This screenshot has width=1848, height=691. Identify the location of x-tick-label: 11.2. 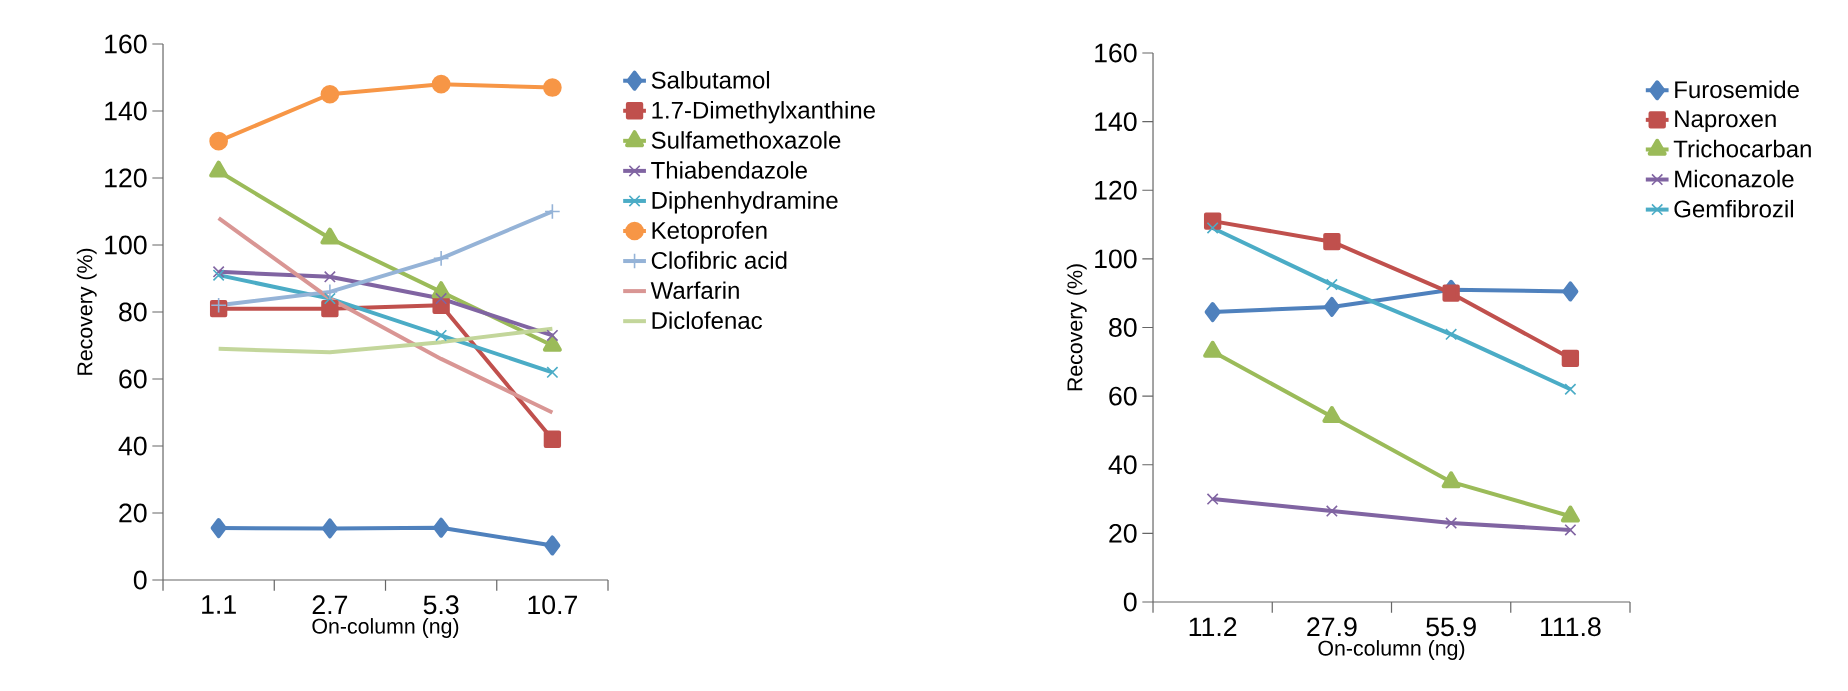
(1213, 626).